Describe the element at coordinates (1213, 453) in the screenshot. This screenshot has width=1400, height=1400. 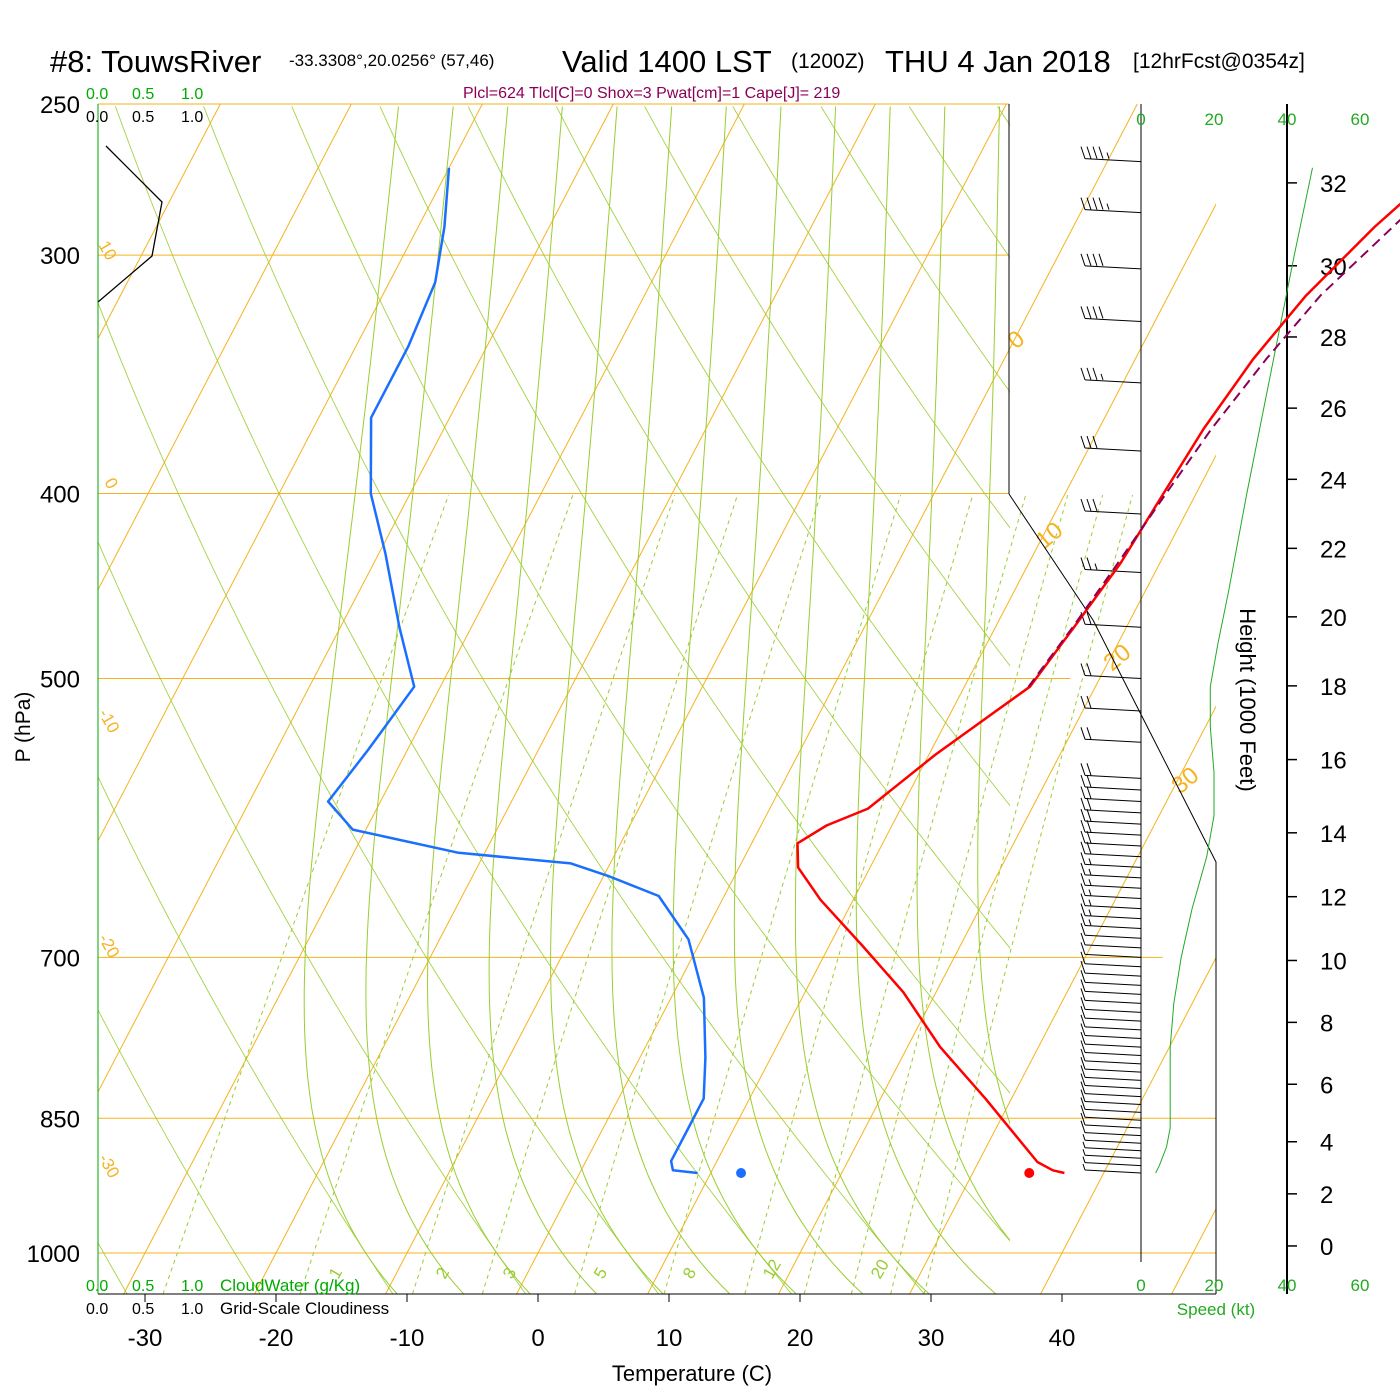
I see `series-parcel-line` at that location.